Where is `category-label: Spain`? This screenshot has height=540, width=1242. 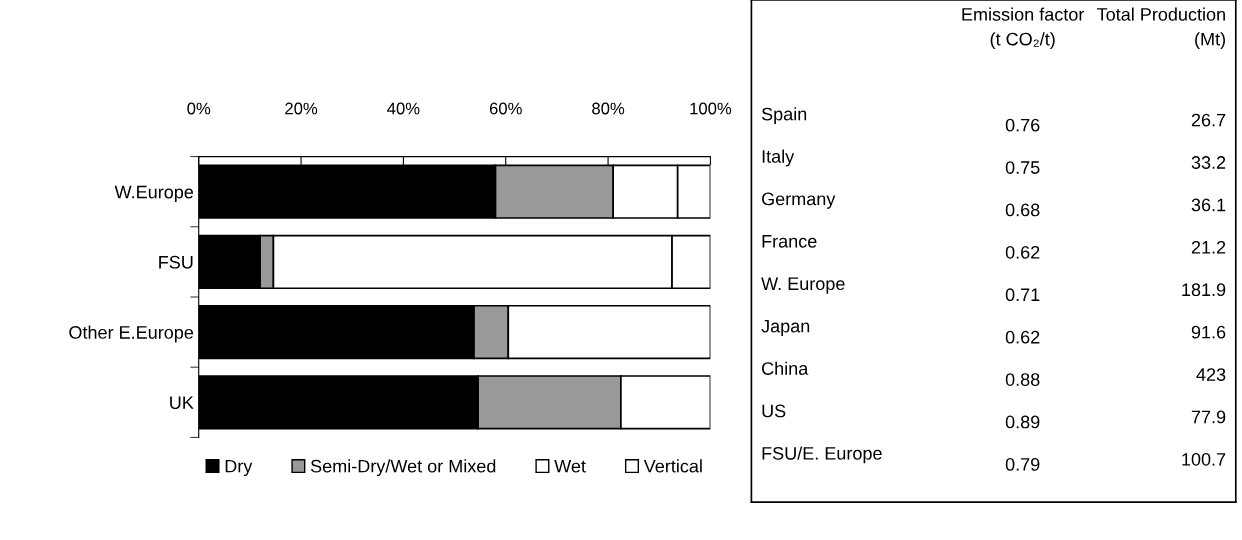
category-label: Spain is located at coordinates (784, 116).